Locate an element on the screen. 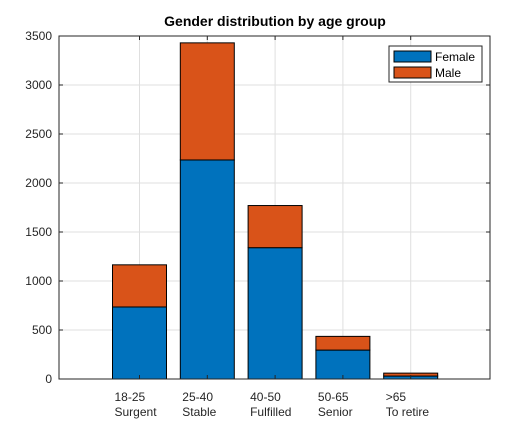  y-tick-label: 500 is located at coordinates (42, 330).